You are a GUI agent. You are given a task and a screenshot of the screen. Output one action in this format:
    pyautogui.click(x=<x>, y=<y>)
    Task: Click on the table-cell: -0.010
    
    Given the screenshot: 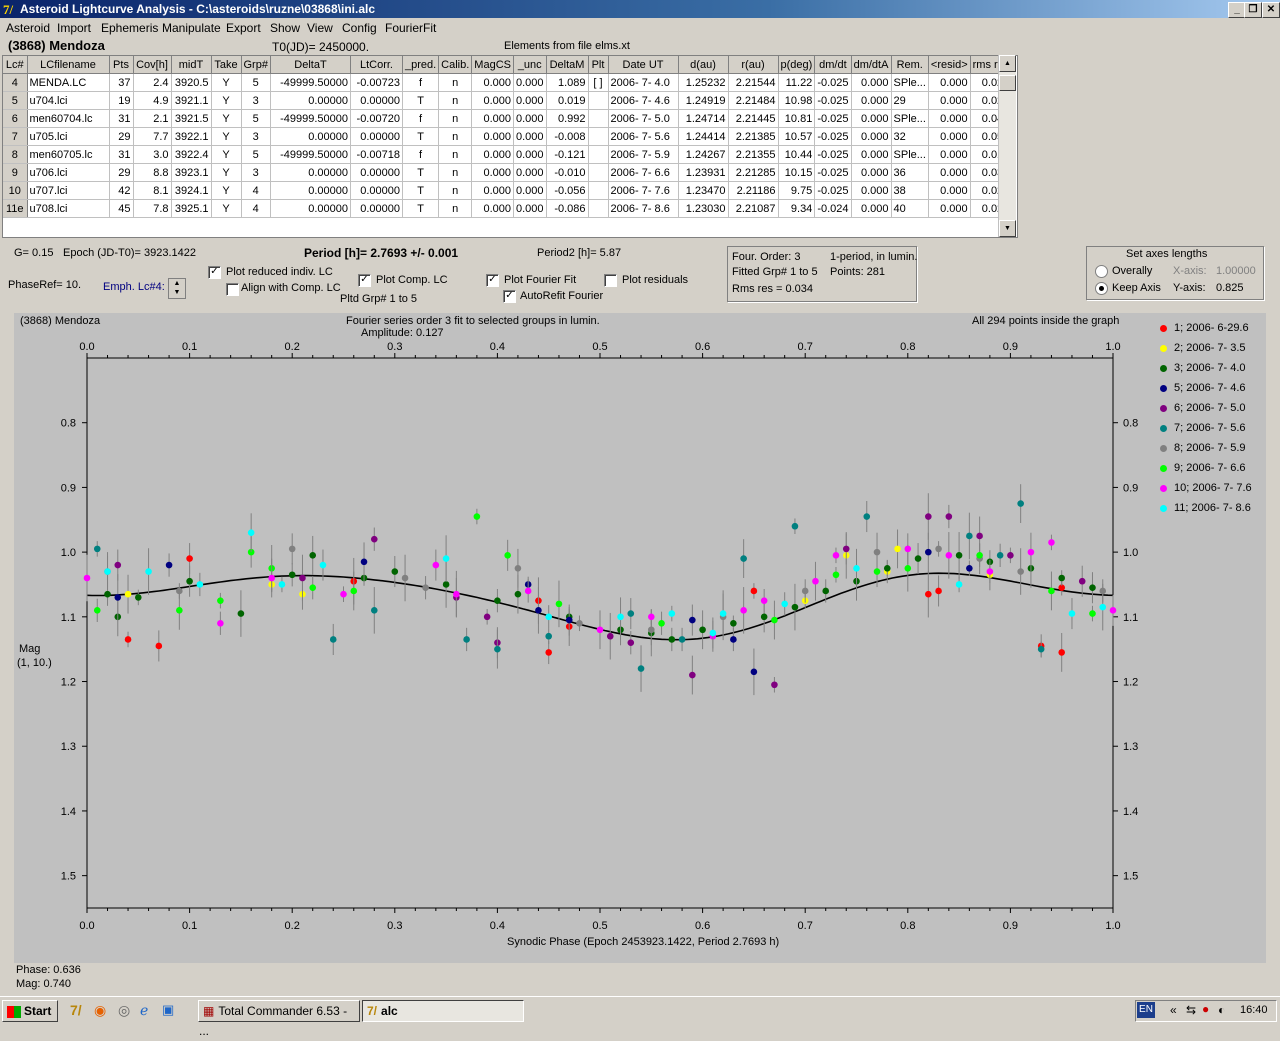 What is the action you would take?
    pyautogui.click(x=567, y=172)
    